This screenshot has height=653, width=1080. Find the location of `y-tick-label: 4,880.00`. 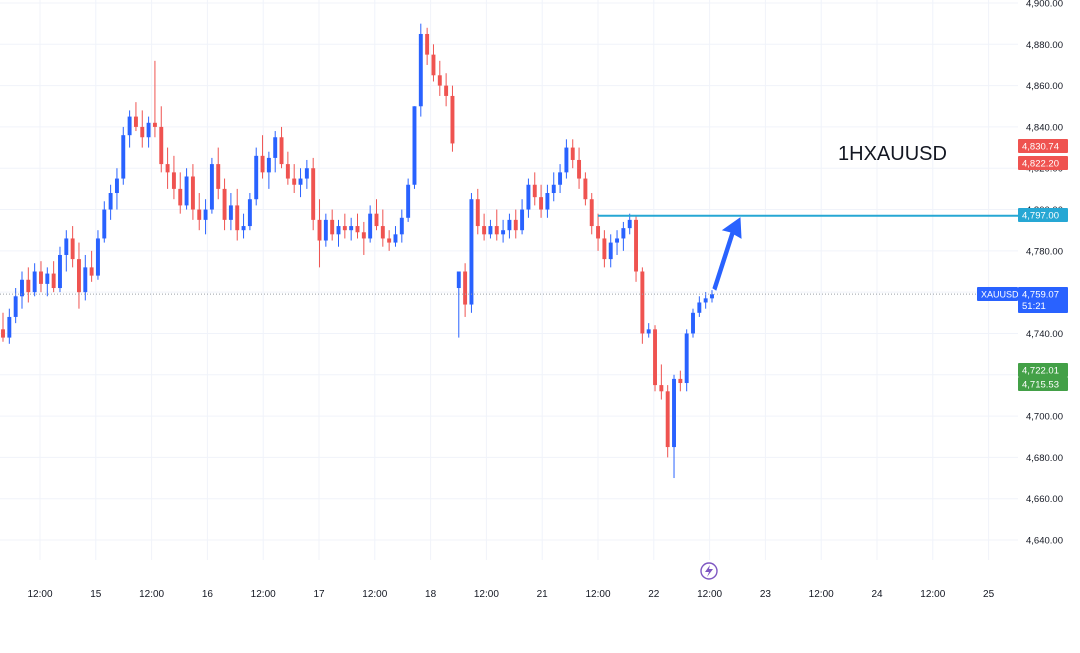

y-tick-label: 4,880.00 is located at coordinates (1044, 45).